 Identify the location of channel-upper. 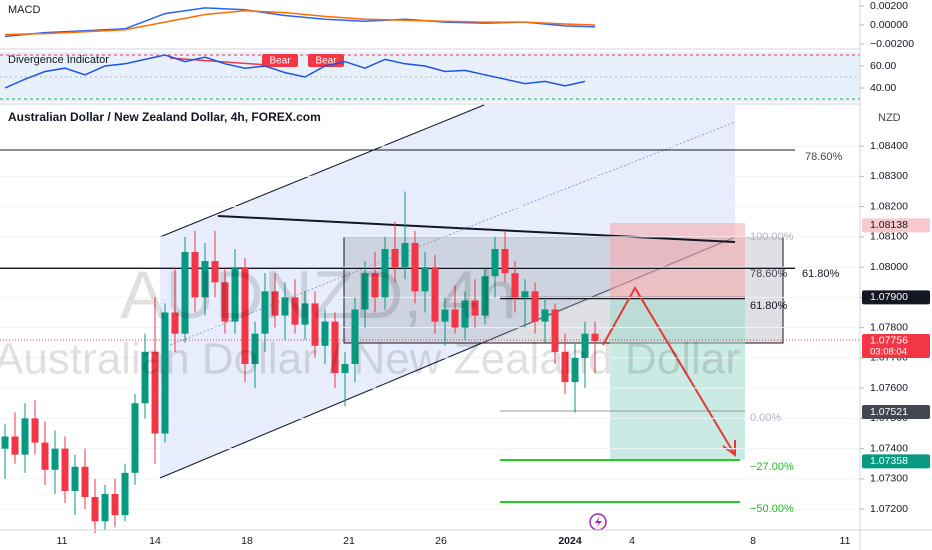
(322, 171).